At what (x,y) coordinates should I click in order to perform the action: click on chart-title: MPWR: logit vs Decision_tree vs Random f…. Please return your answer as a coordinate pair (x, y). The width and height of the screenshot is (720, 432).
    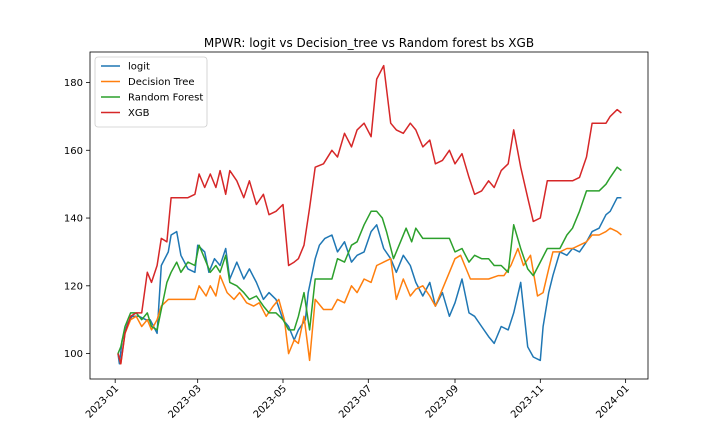
    Looking at the image, I should click on (369, 43).